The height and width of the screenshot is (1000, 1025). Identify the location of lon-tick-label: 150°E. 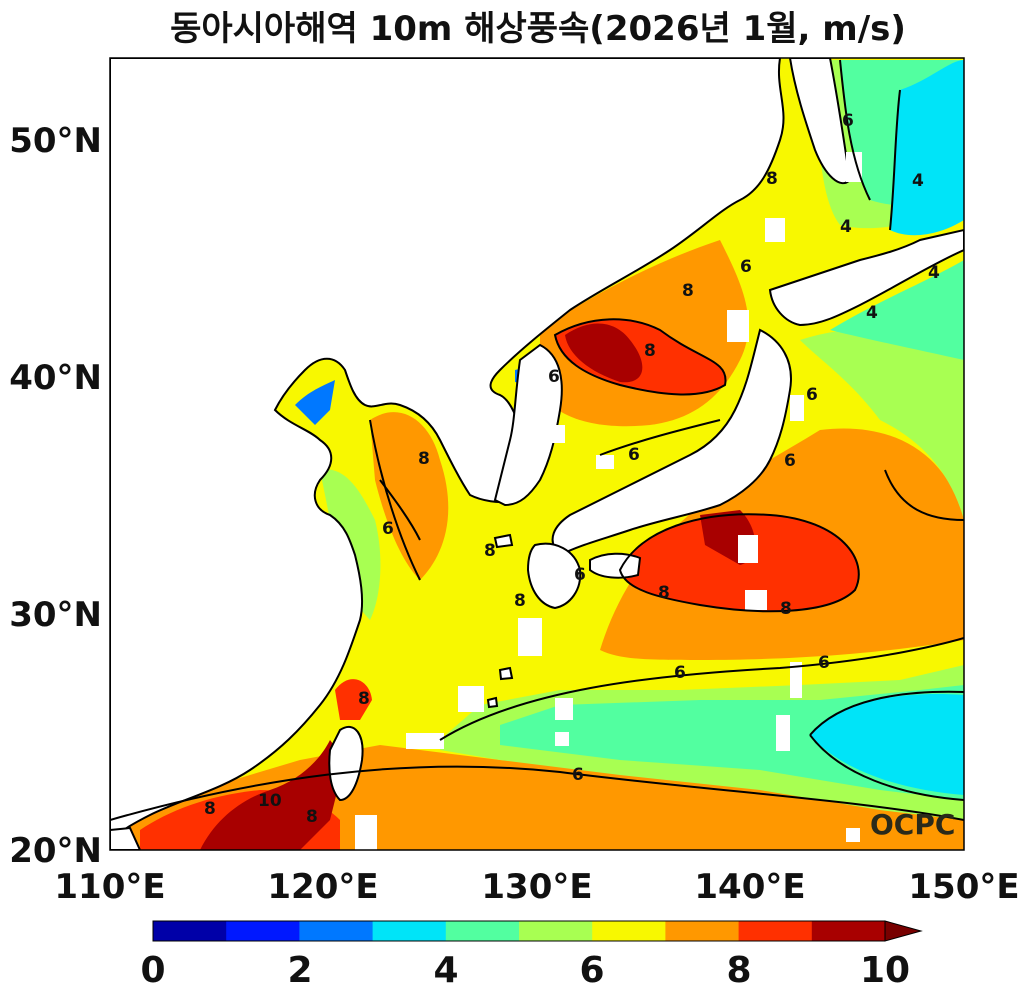
(963, 887).